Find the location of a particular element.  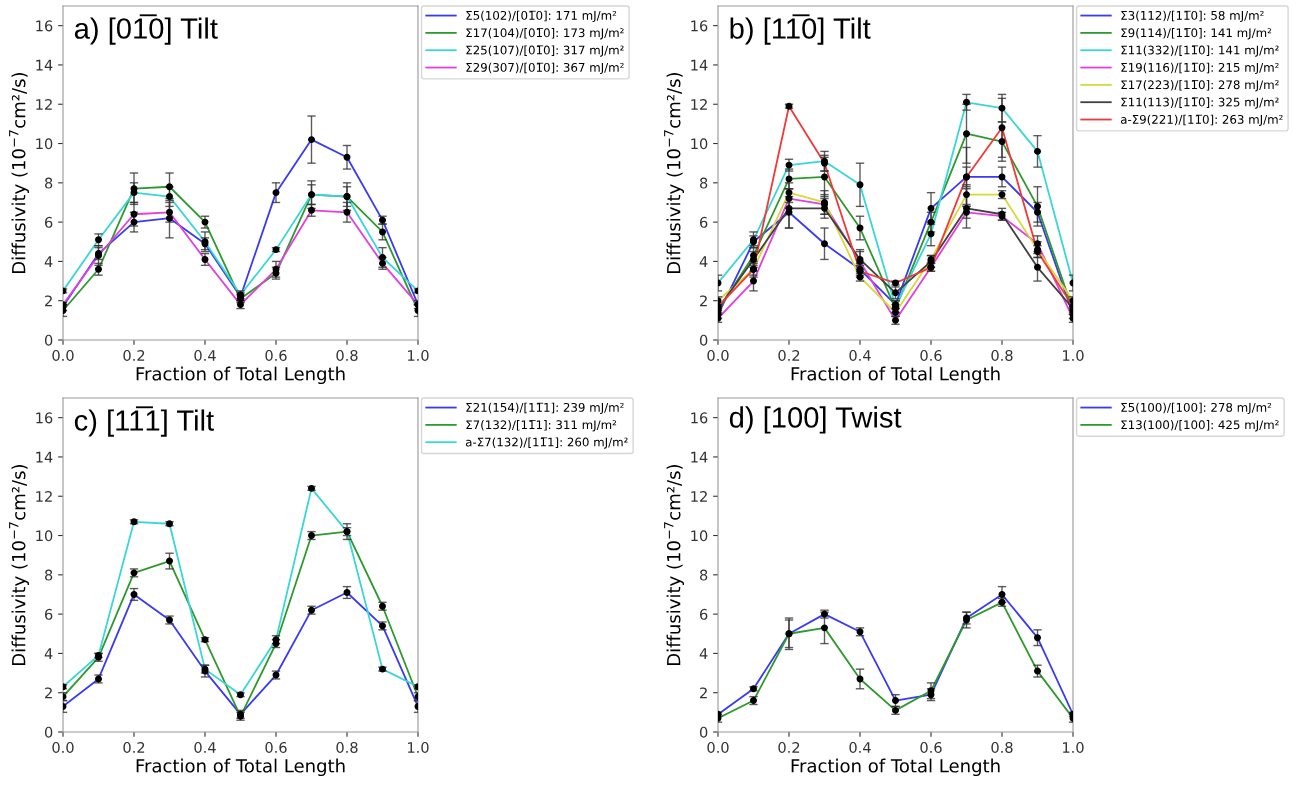

legend-label: Σ5(102)/[01̅0]: 171 mJ/m² is located at coordinates (541, 16).